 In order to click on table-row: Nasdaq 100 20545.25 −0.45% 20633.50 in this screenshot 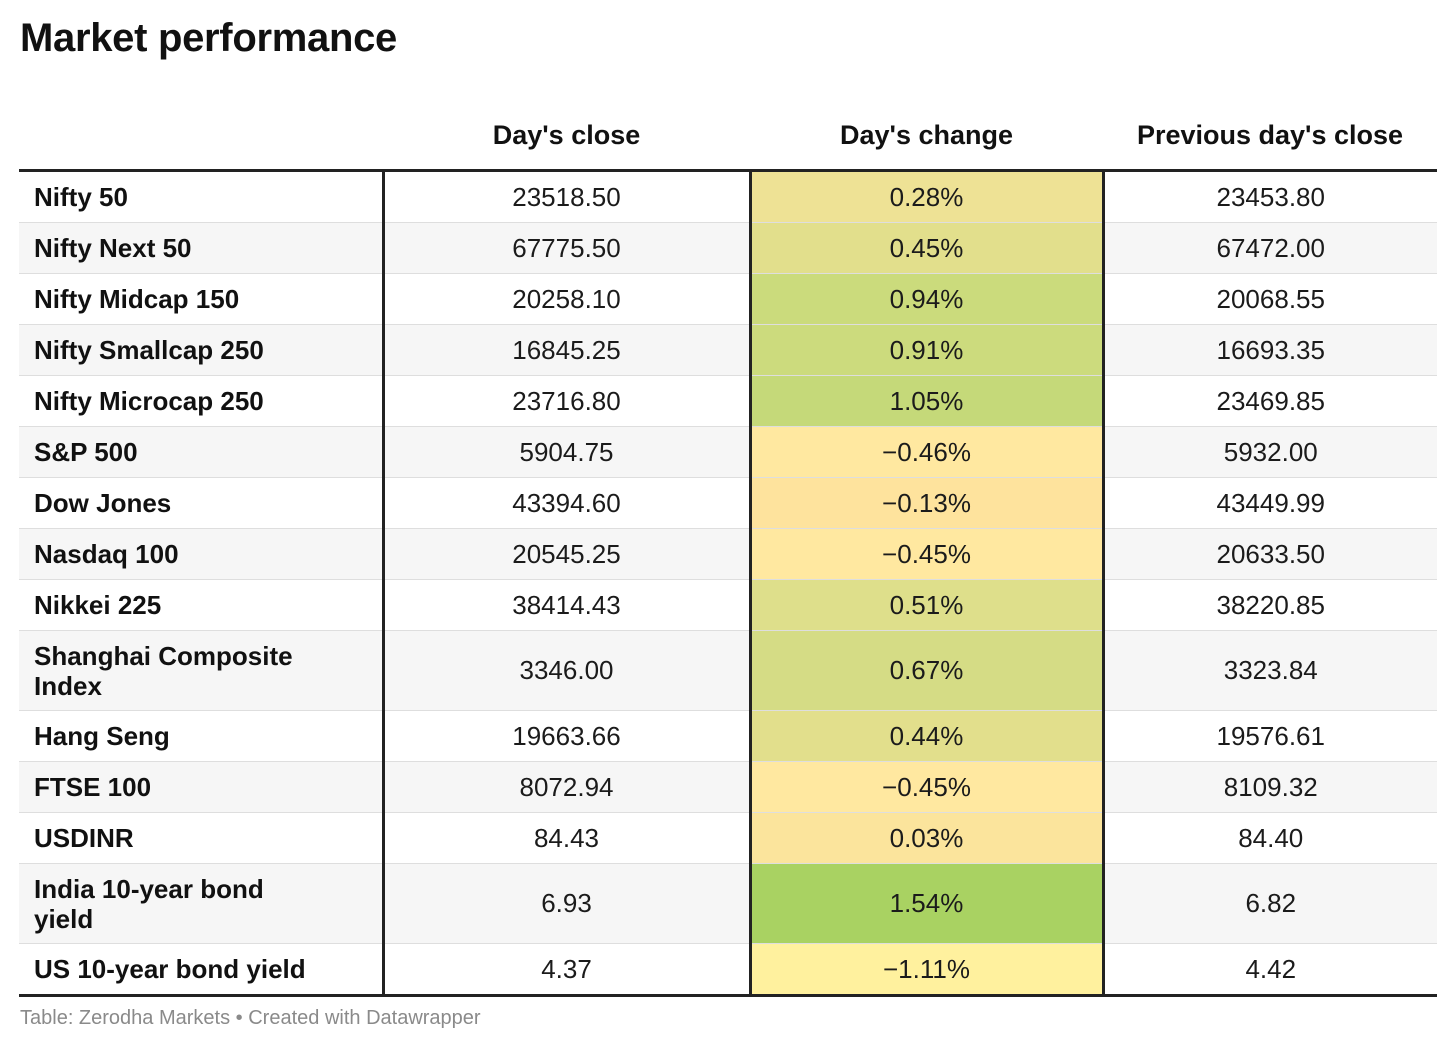, I will do `click(728, 554)`.